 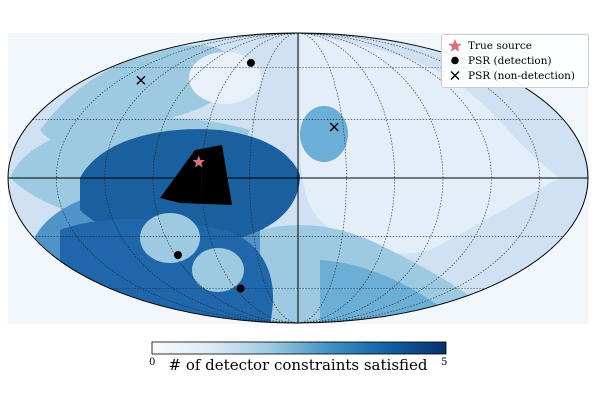 What do you see at coordinates (198, 161) in the screenshot?
I see `true-source-marker` at bounding box center [198, 161].